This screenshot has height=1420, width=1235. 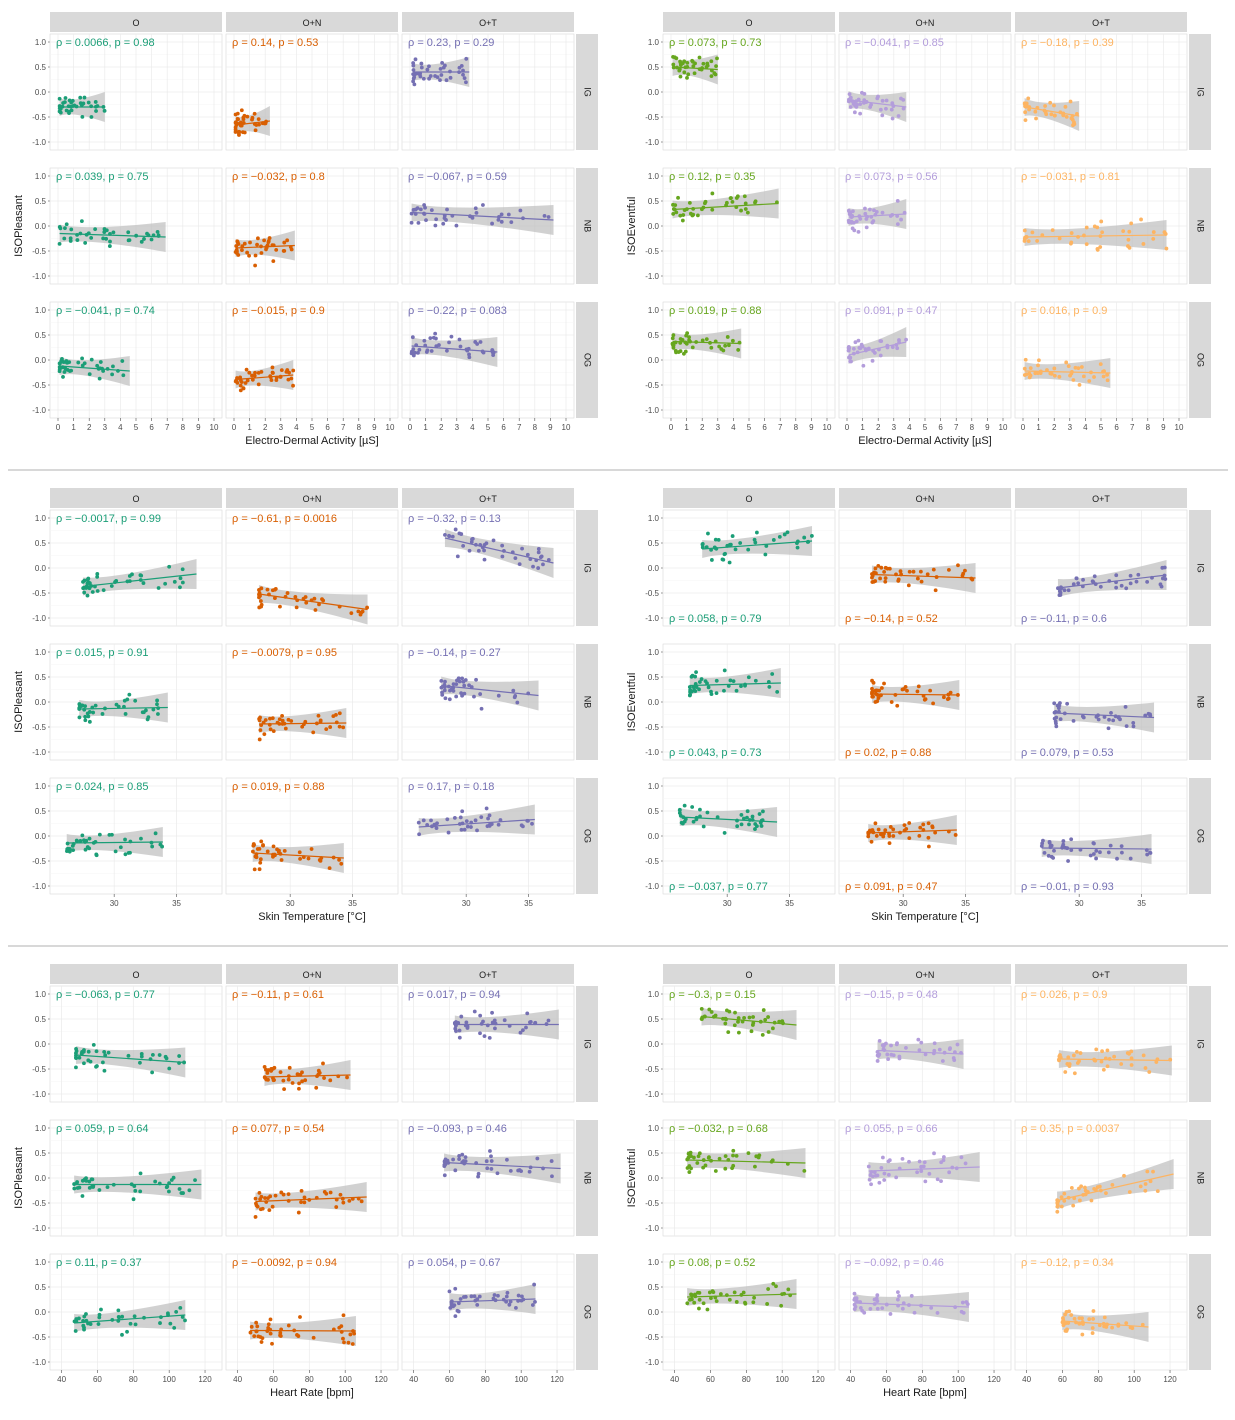 What do you see at coordinates (850, 1379) in the screenshot?
I see `x-tick-label: 40` at bounding box center [850, 1379].